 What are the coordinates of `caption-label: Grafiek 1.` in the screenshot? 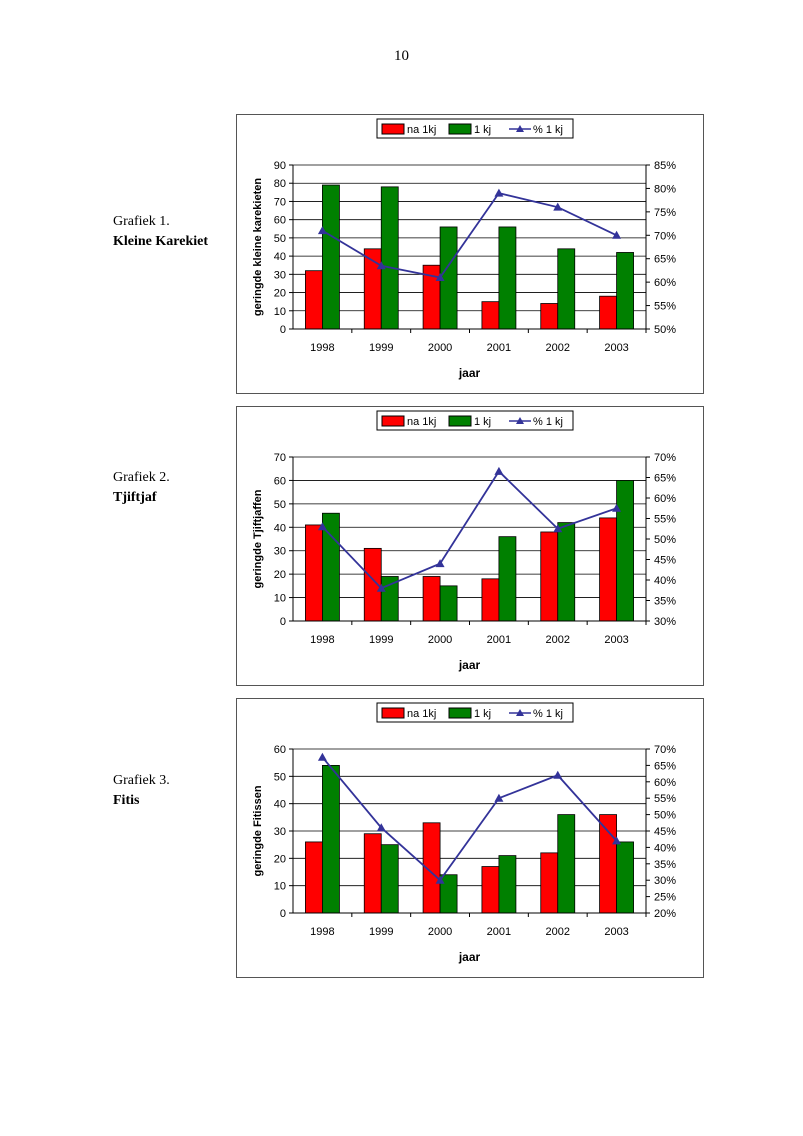 It's located at (141, 221).